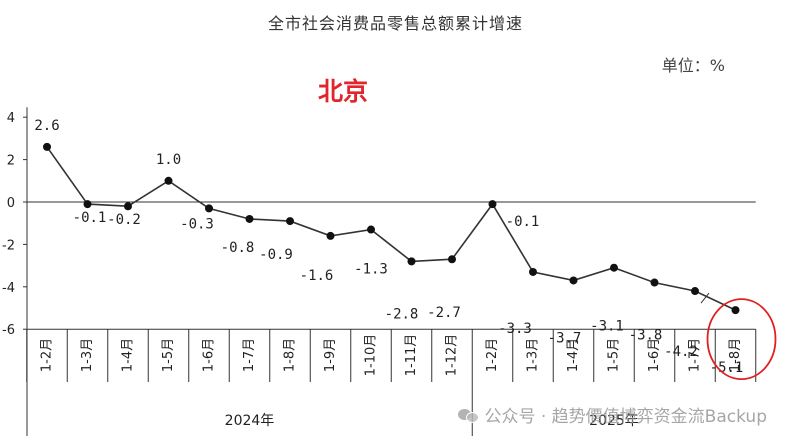 This screenshot has height=446, width=791. What do you see at coordinates (452, 355) in the screenshot?
I see `x-tick-label: 1-12月` at bounding box center [452, 355].